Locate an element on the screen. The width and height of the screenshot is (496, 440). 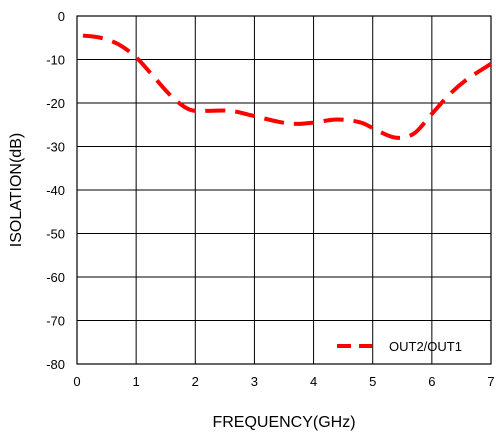
y-tick-label: -50 is located at coordinates (55, 234).